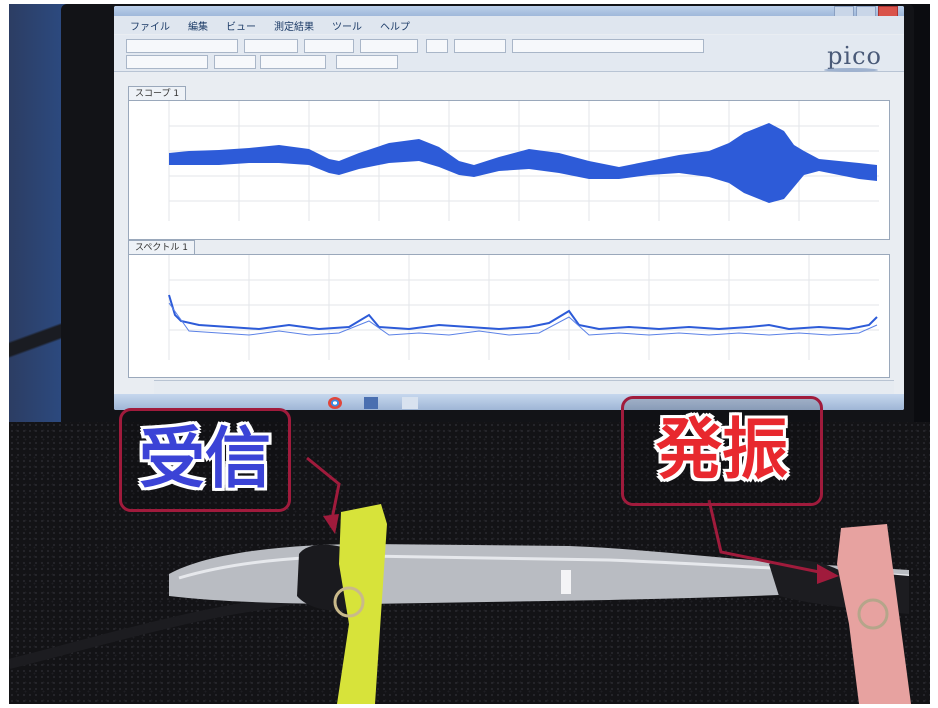 This screenshot has width=938, height=708. I want to click on oscillate-label: 発振, so click(722, 450).